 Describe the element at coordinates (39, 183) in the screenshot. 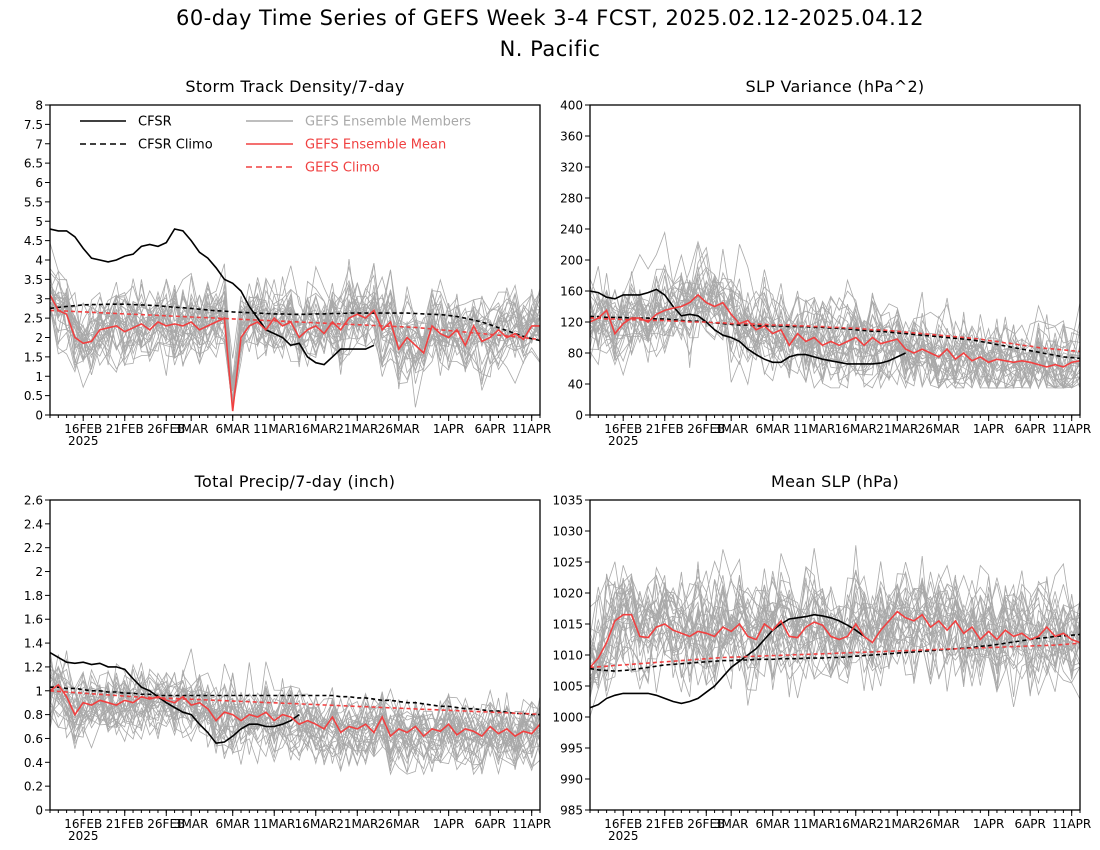

I see `y-tick-label: 6` at that location.